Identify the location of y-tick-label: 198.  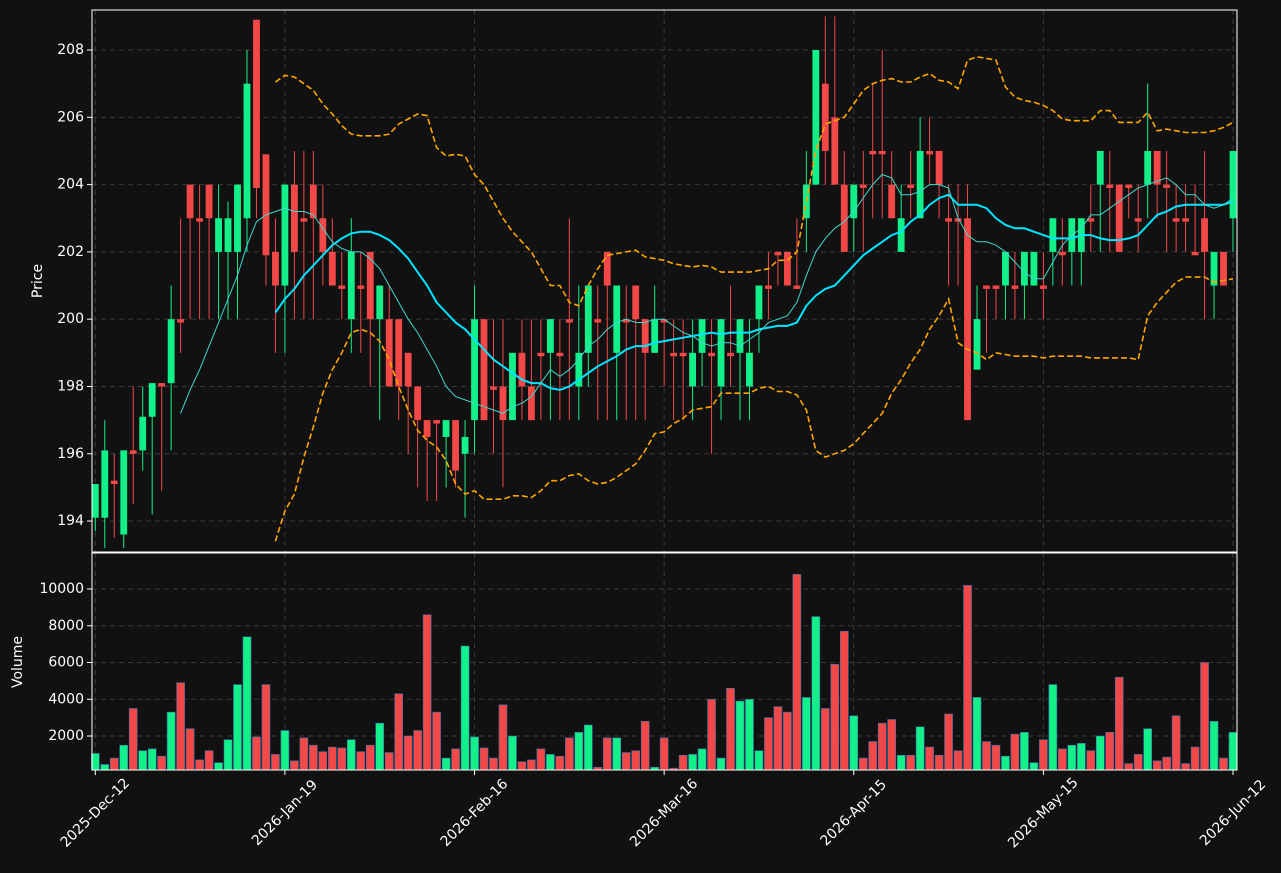
(70, 386).